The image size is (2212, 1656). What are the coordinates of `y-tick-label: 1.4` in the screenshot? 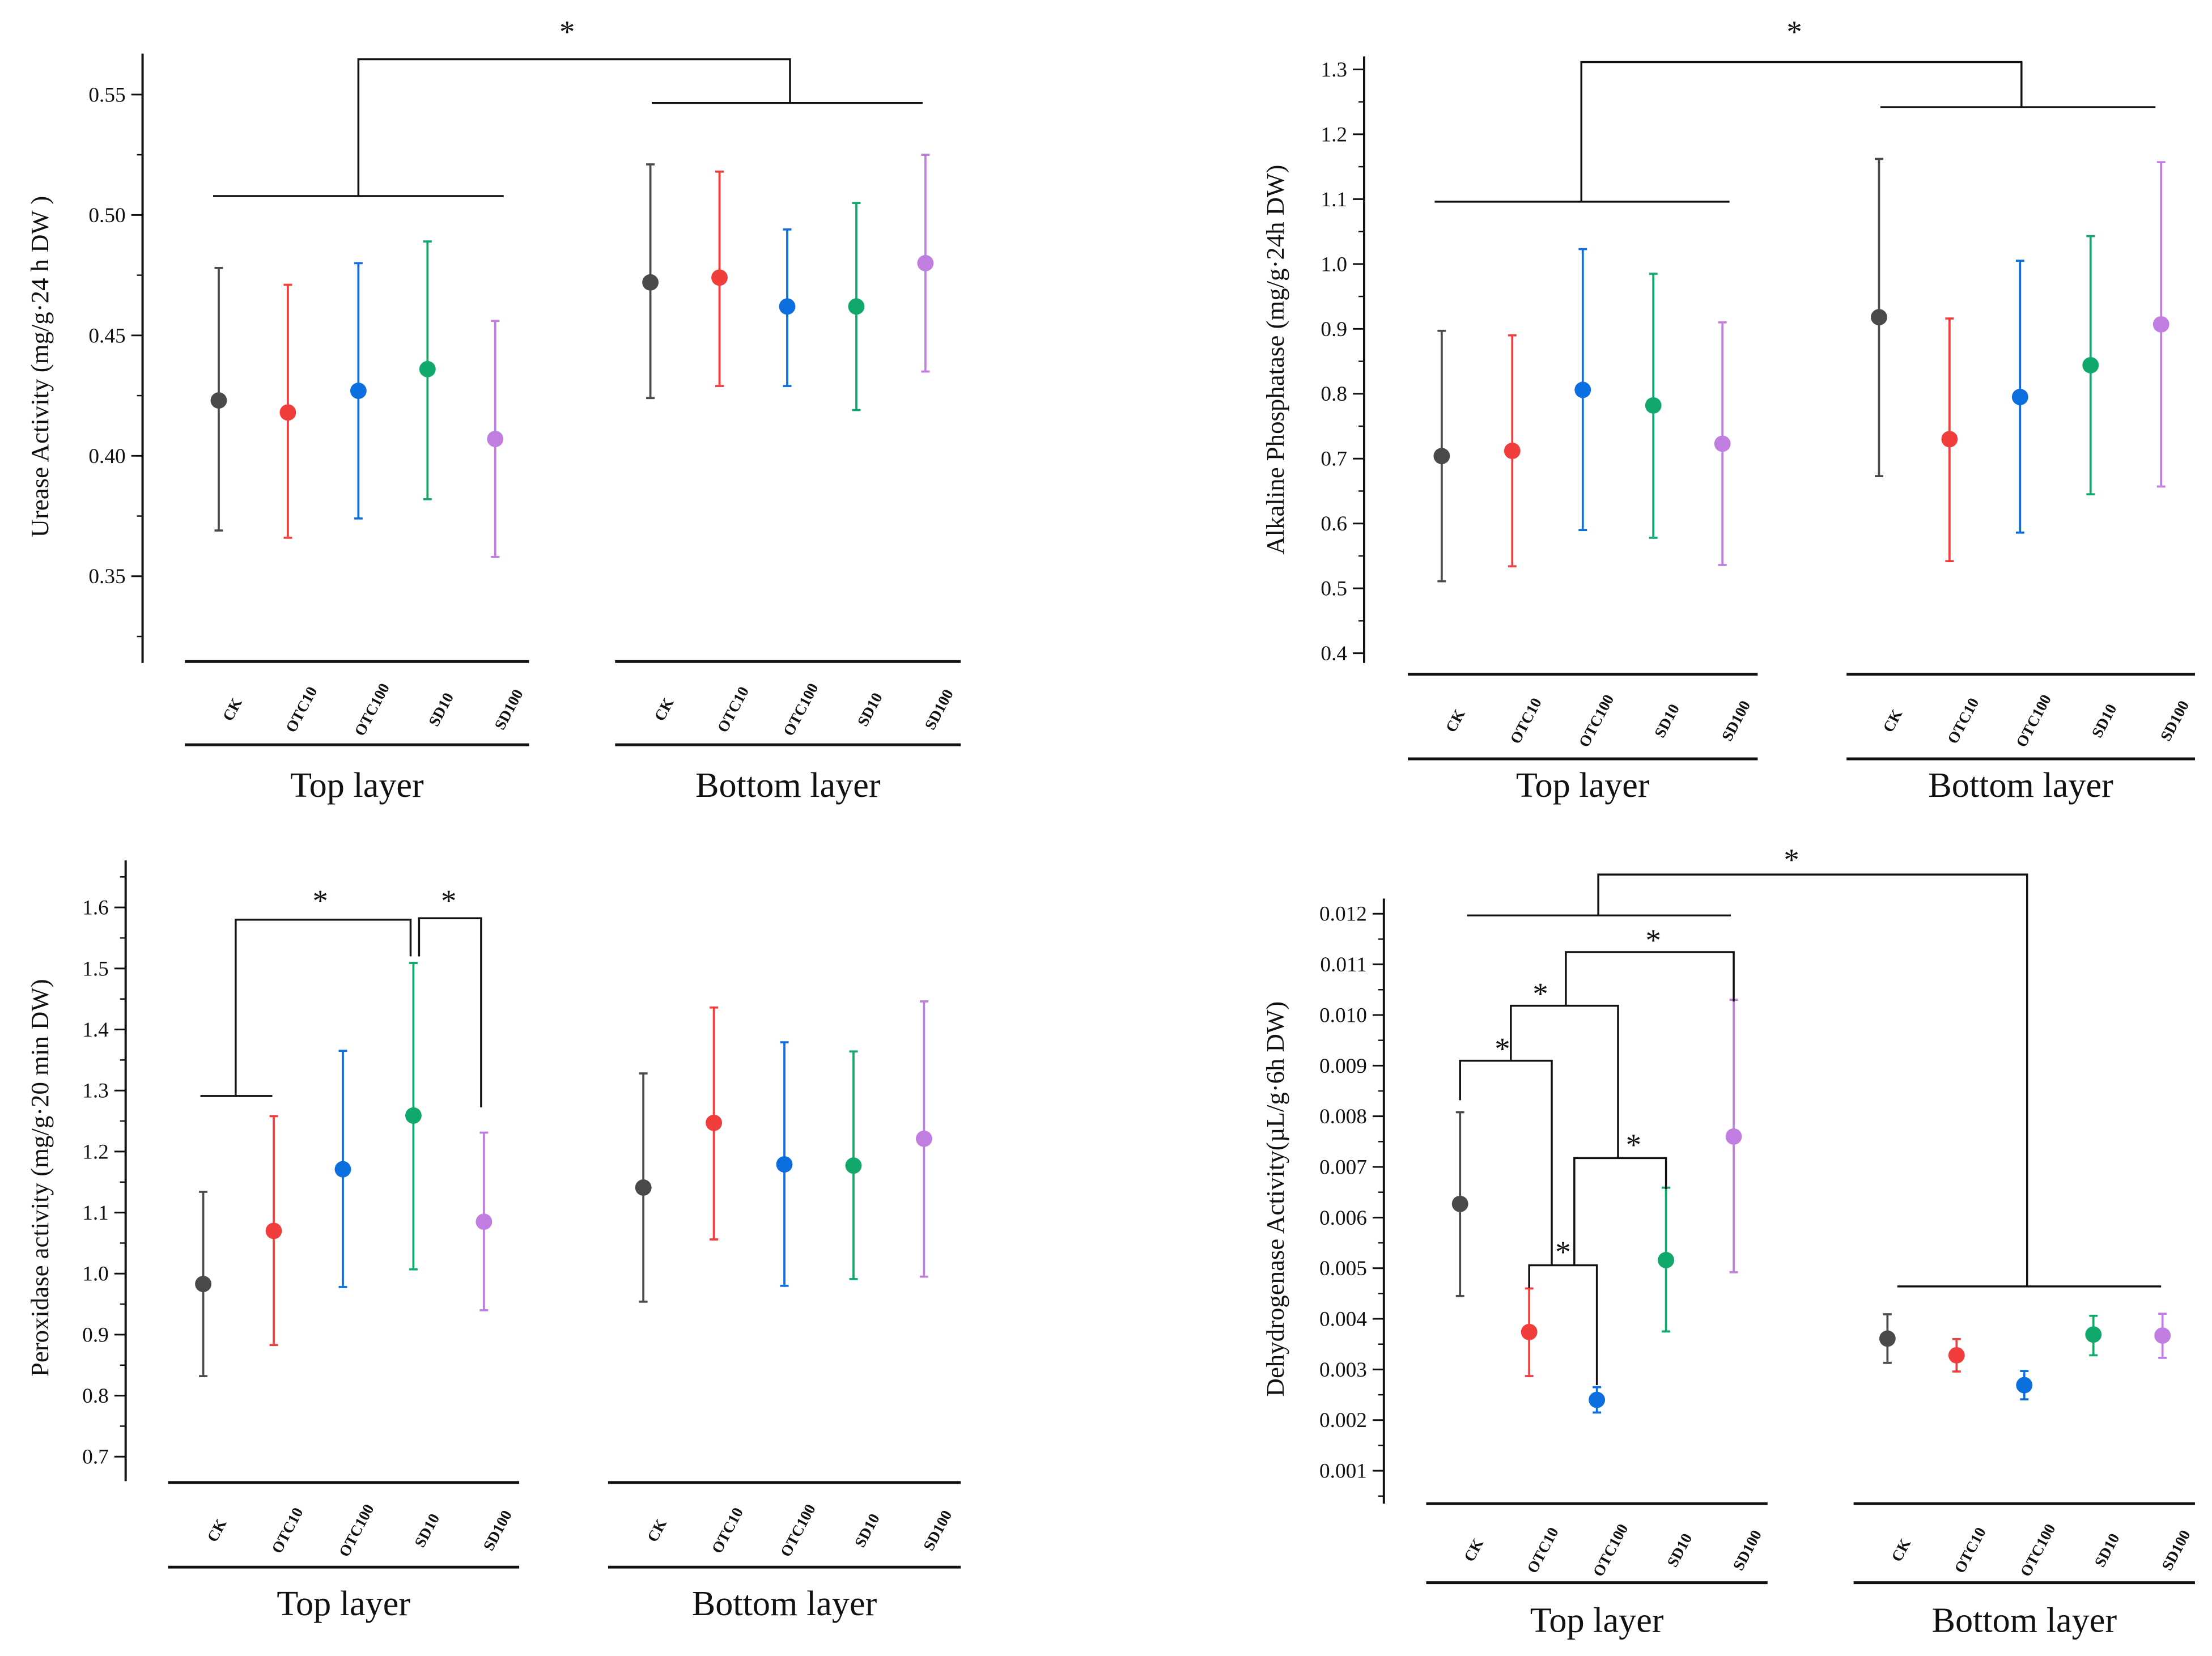 It's located at (96, 1030).